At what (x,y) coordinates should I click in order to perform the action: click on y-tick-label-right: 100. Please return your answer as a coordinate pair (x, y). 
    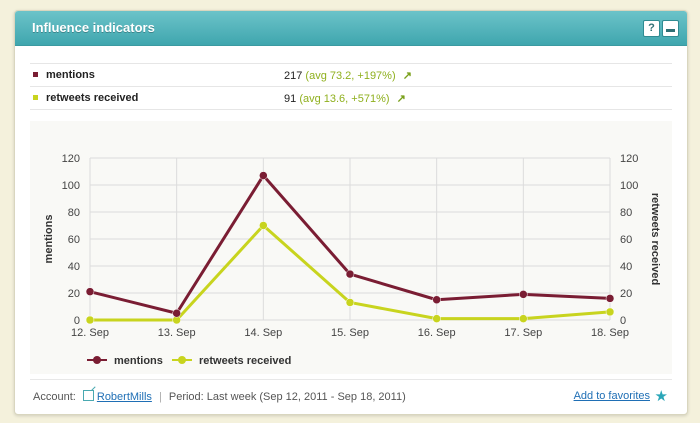
    Looking at the image, I should click on (629, 186).